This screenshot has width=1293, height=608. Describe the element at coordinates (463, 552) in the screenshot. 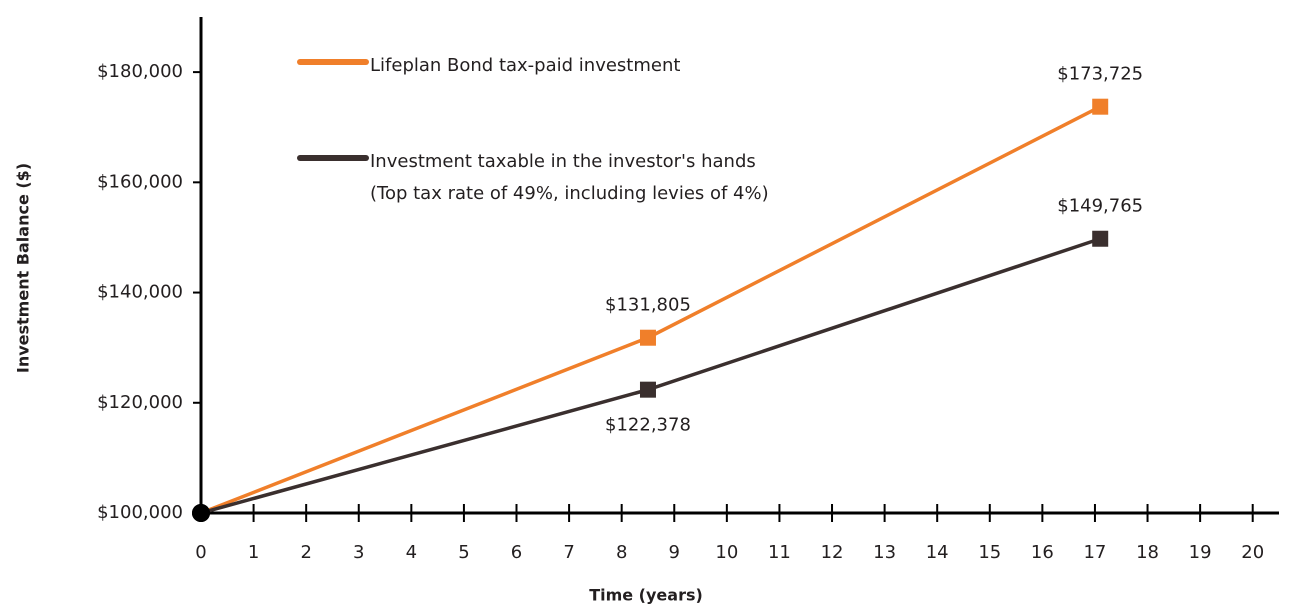

I see `x-tick-label: 5` at that location.